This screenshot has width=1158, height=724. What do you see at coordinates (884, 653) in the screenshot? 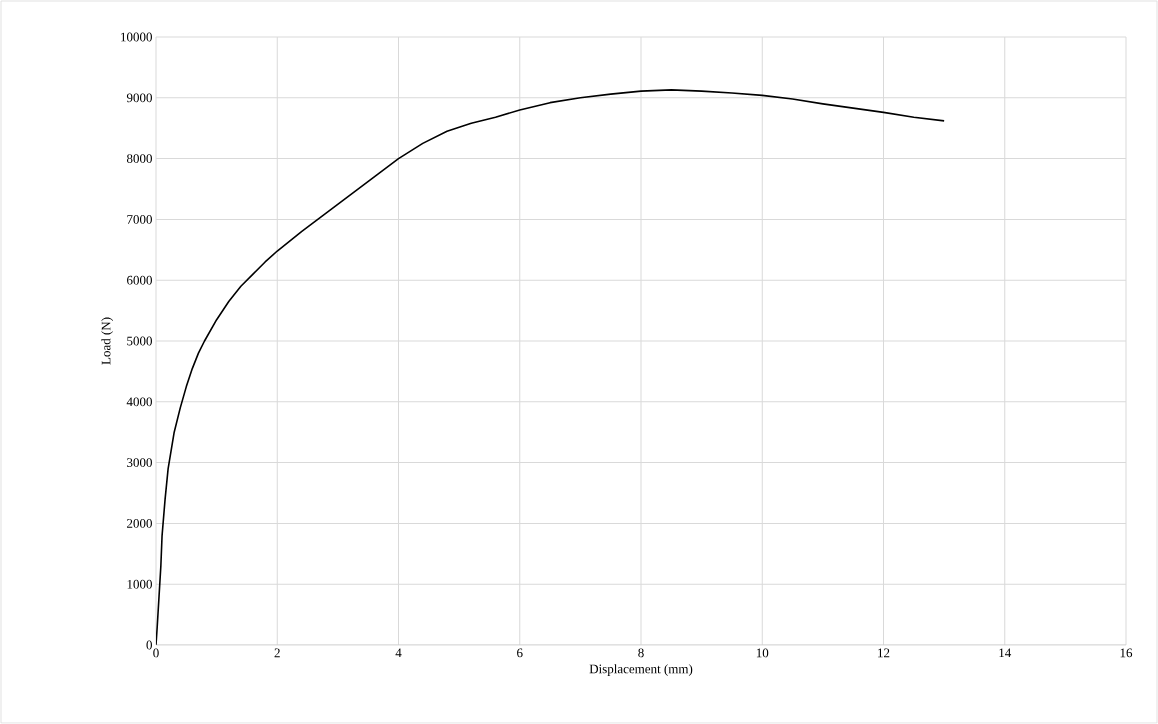
I see `x-tick-label: 12` at bounding box center [884, 653].